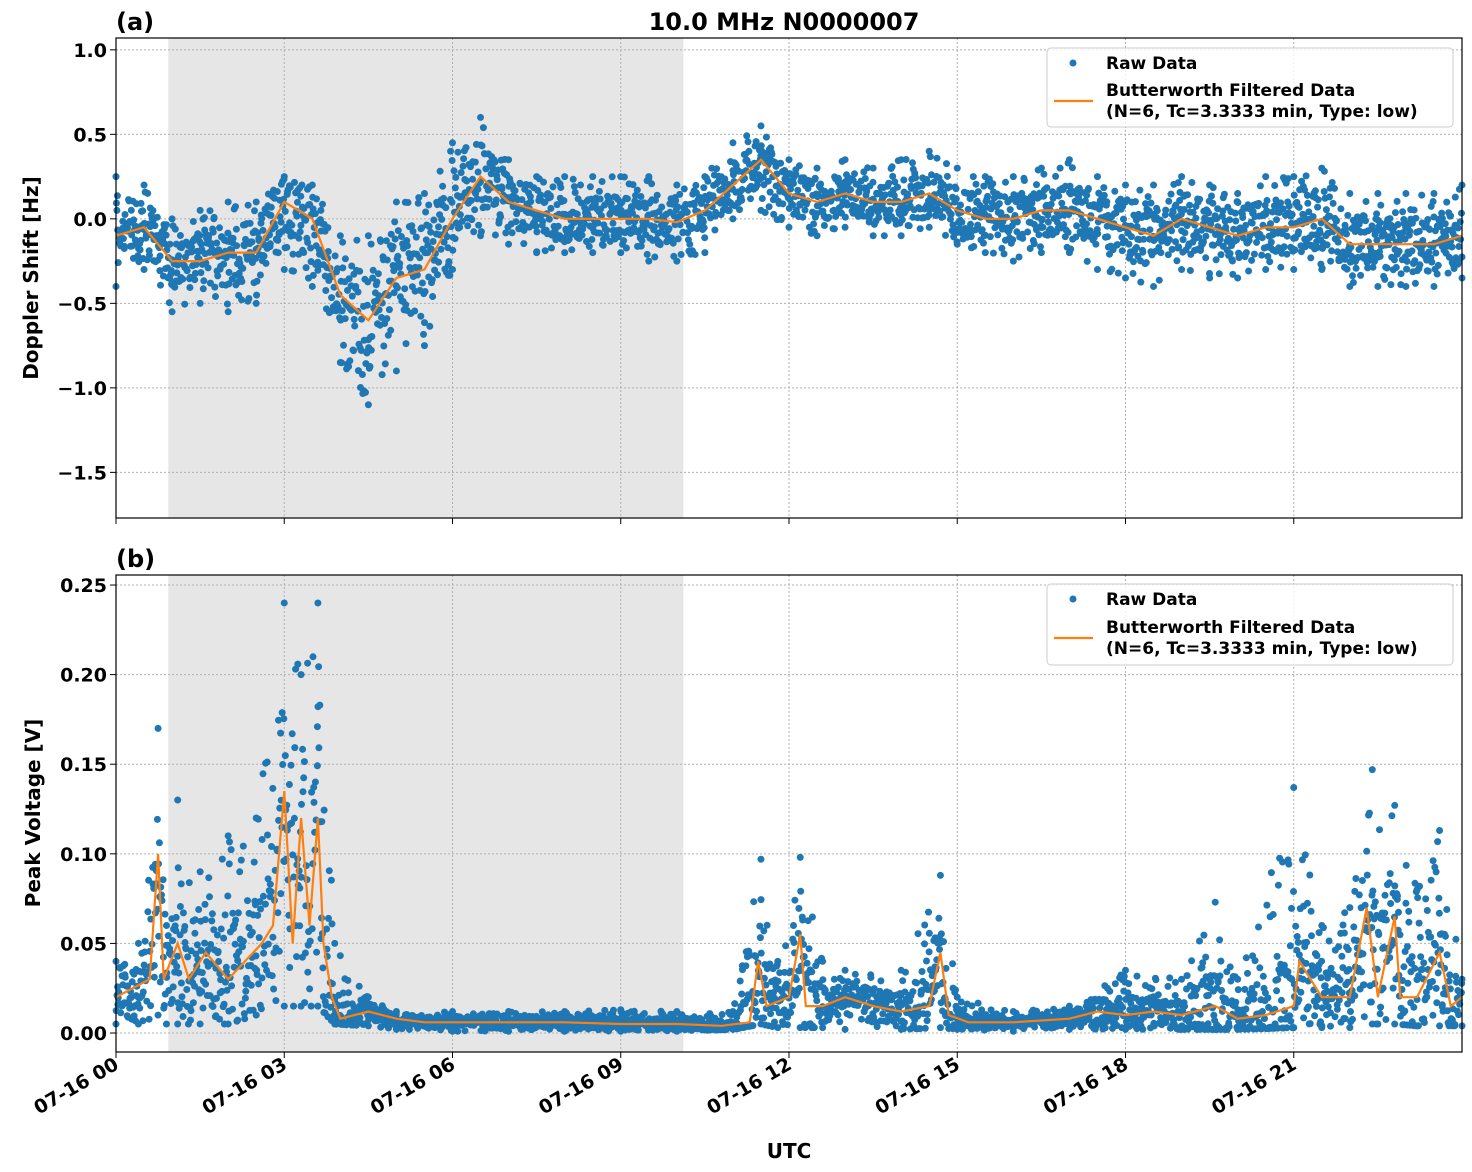 Image resolution: width=1472 pixels, height=1172 pixels. I want to click on y-tick-label: 0.5, so click(90, 135).